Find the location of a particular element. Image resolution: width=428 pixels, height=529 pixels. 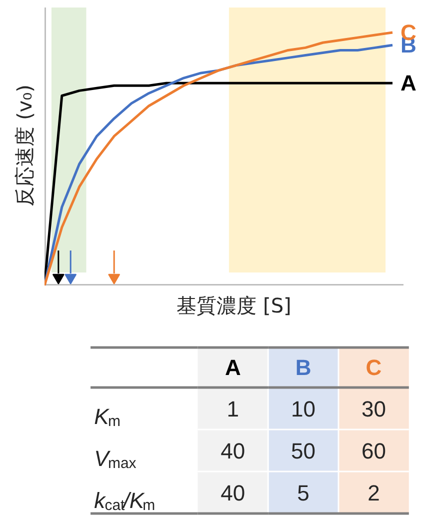

x-axis-title: 基質濃度 [S] is located at coordinates (234, 306).